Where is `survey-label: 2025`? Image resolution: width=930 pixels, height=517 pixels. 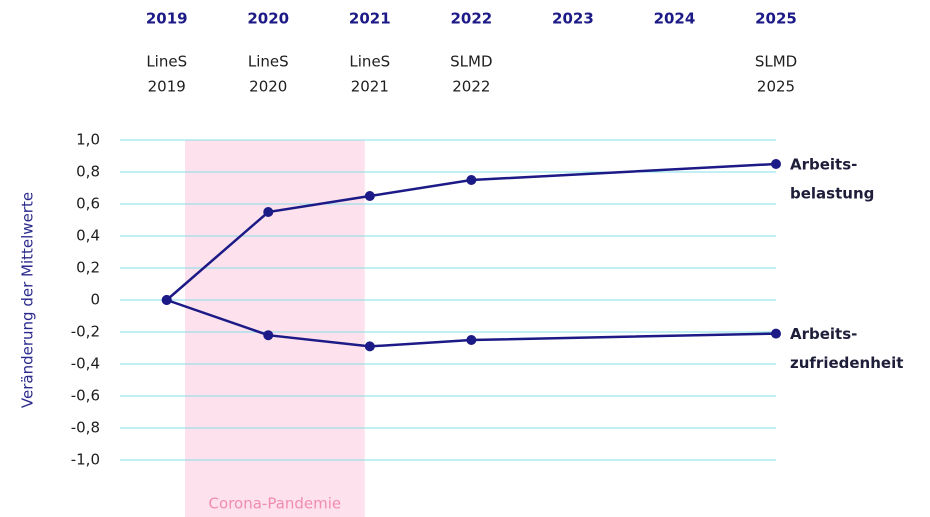 survey-label: 2025 is located at coordinates (776, 87).